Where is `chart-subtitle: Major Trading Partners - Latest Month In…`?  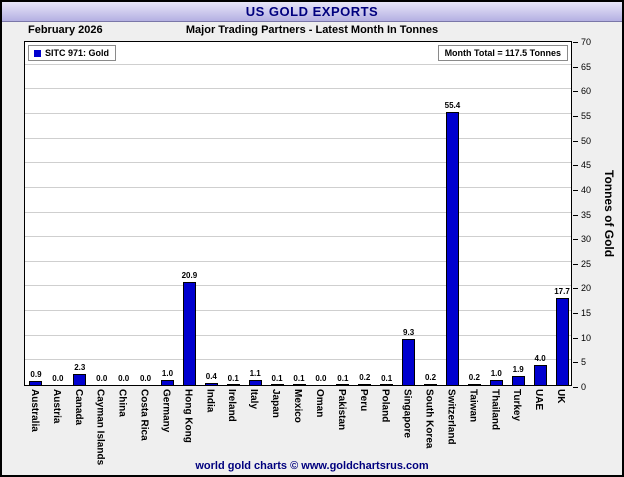
chart-subtitle: Major Trading Partners - Latest Month In… is located at coordinates (312, 30).